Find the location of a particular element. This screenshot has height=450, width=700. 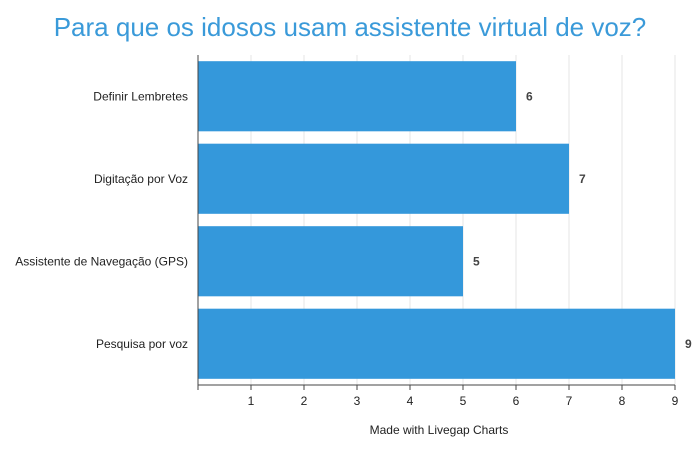

data-label: 5 is located at coordinates (476, 261).